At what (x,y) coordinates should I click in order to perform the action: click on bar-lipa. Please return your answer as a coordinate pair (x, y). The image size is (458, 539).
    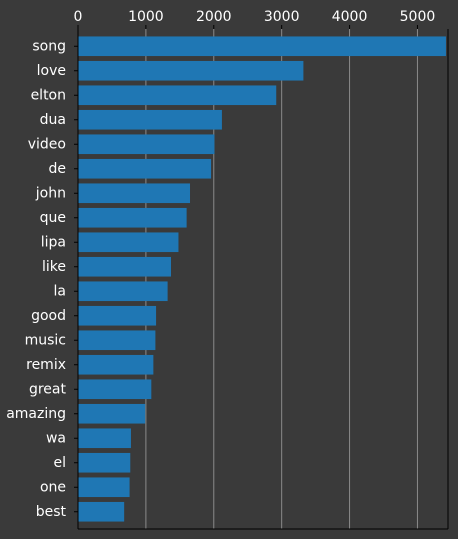
    Looking at the image, I should click on (128, 242).